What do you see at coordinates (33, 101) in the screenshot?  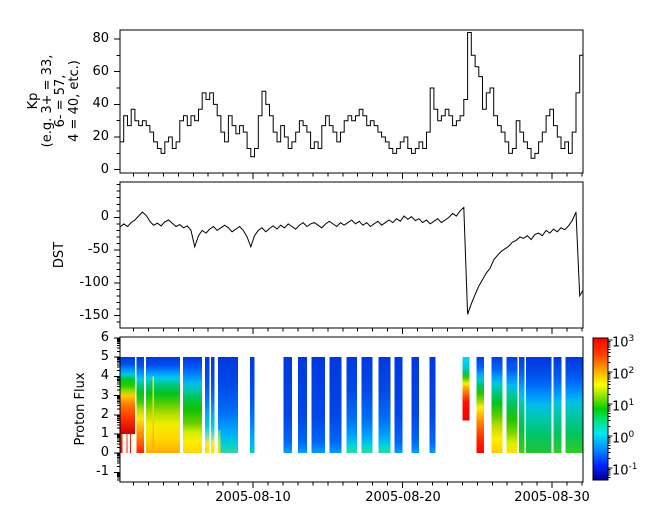 I see `kp-axis-title-line: Kp` at bounding box center [33, 101].